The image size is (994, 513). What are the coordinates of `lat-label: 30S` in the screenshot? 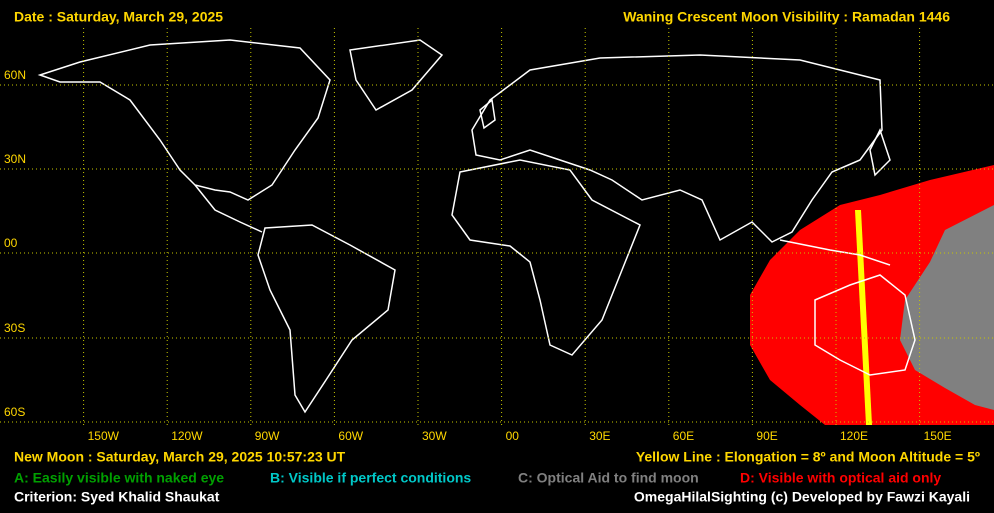 It's located at (14, 328).